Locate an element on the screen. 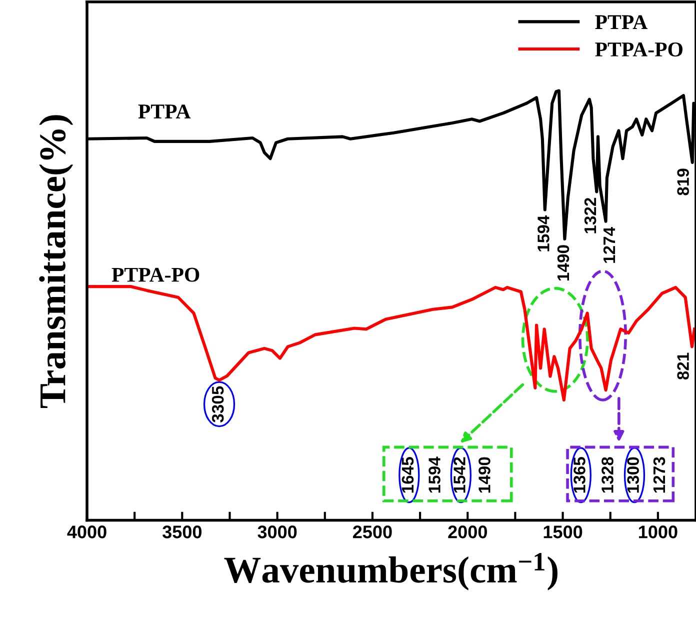 This screenshot has height=623, width=696. annotation: 1542 is located at coordinates (460, 475).